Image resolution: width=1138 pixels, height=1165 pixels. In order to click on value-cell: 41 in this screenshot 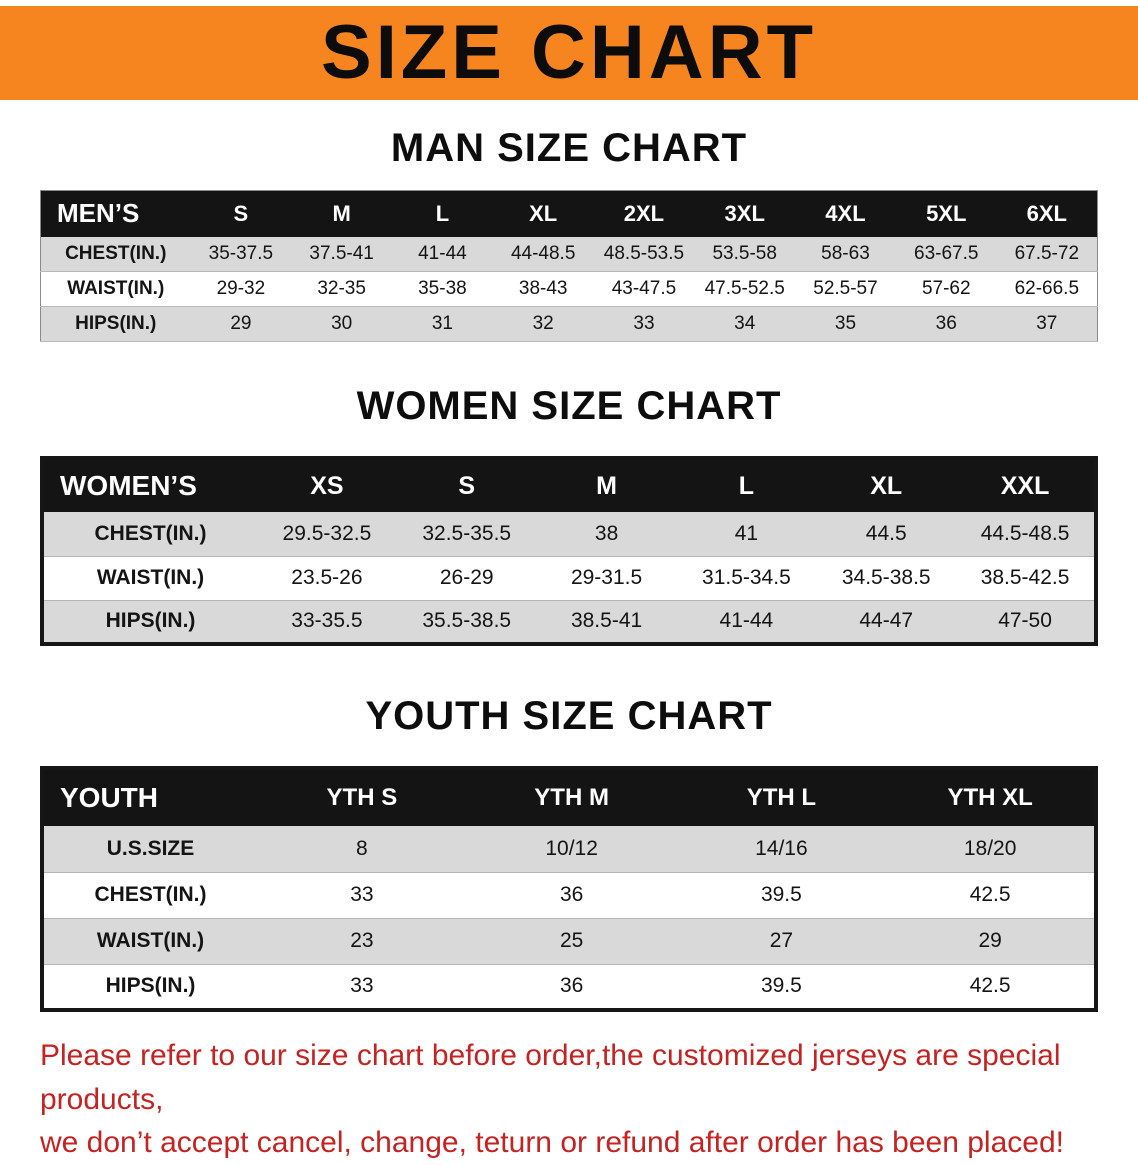, I will do `click(746, 534)`.